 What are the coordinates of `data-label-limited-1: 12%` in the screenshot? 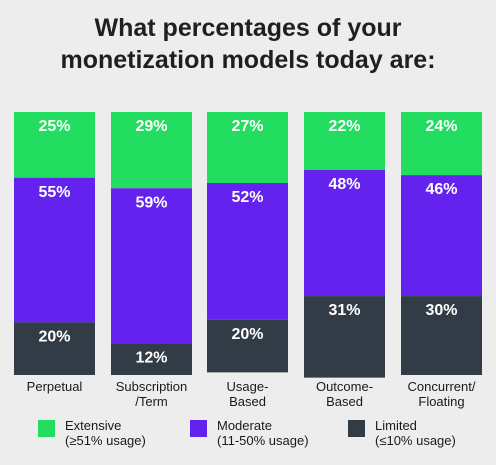 It's located at (151, 357).